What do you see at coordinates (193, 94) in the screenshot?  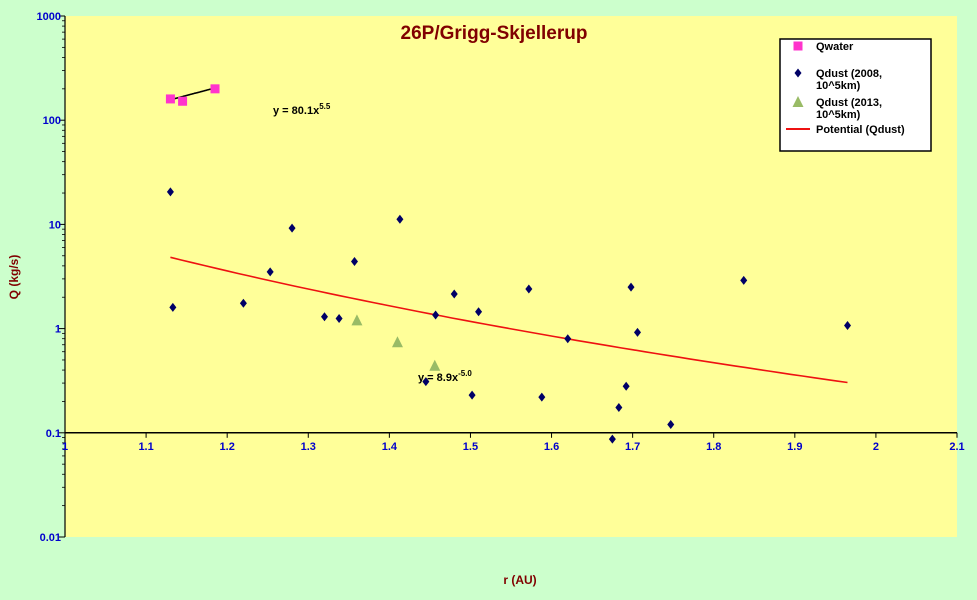 I see `trendline-qwater` at bounding box center [193, 94].